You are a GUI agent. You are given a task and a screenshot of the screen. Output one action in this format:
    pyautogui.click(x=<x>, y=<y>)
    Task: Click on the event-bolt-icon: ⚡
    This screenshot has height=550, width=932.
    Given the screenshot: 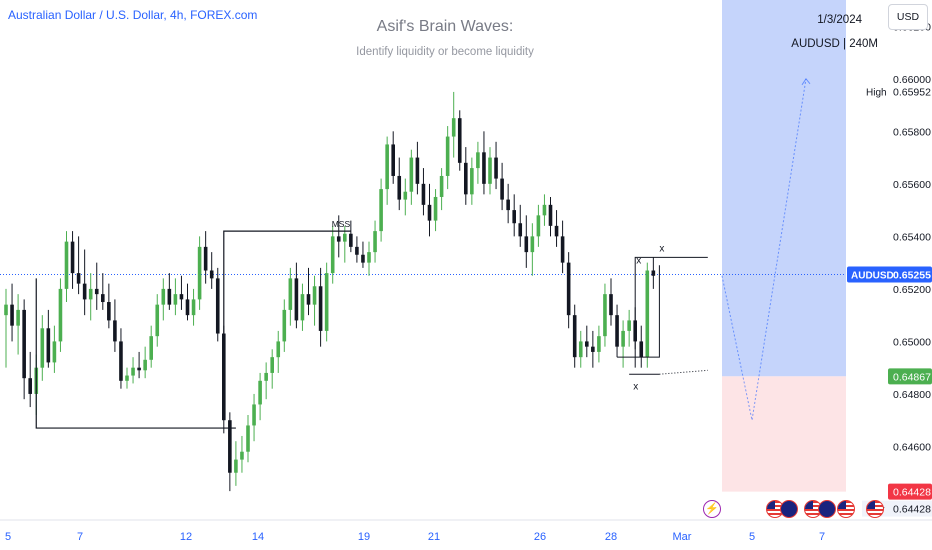 What is the action you would take?
    pyautogui.click(x=712, y=509)
    